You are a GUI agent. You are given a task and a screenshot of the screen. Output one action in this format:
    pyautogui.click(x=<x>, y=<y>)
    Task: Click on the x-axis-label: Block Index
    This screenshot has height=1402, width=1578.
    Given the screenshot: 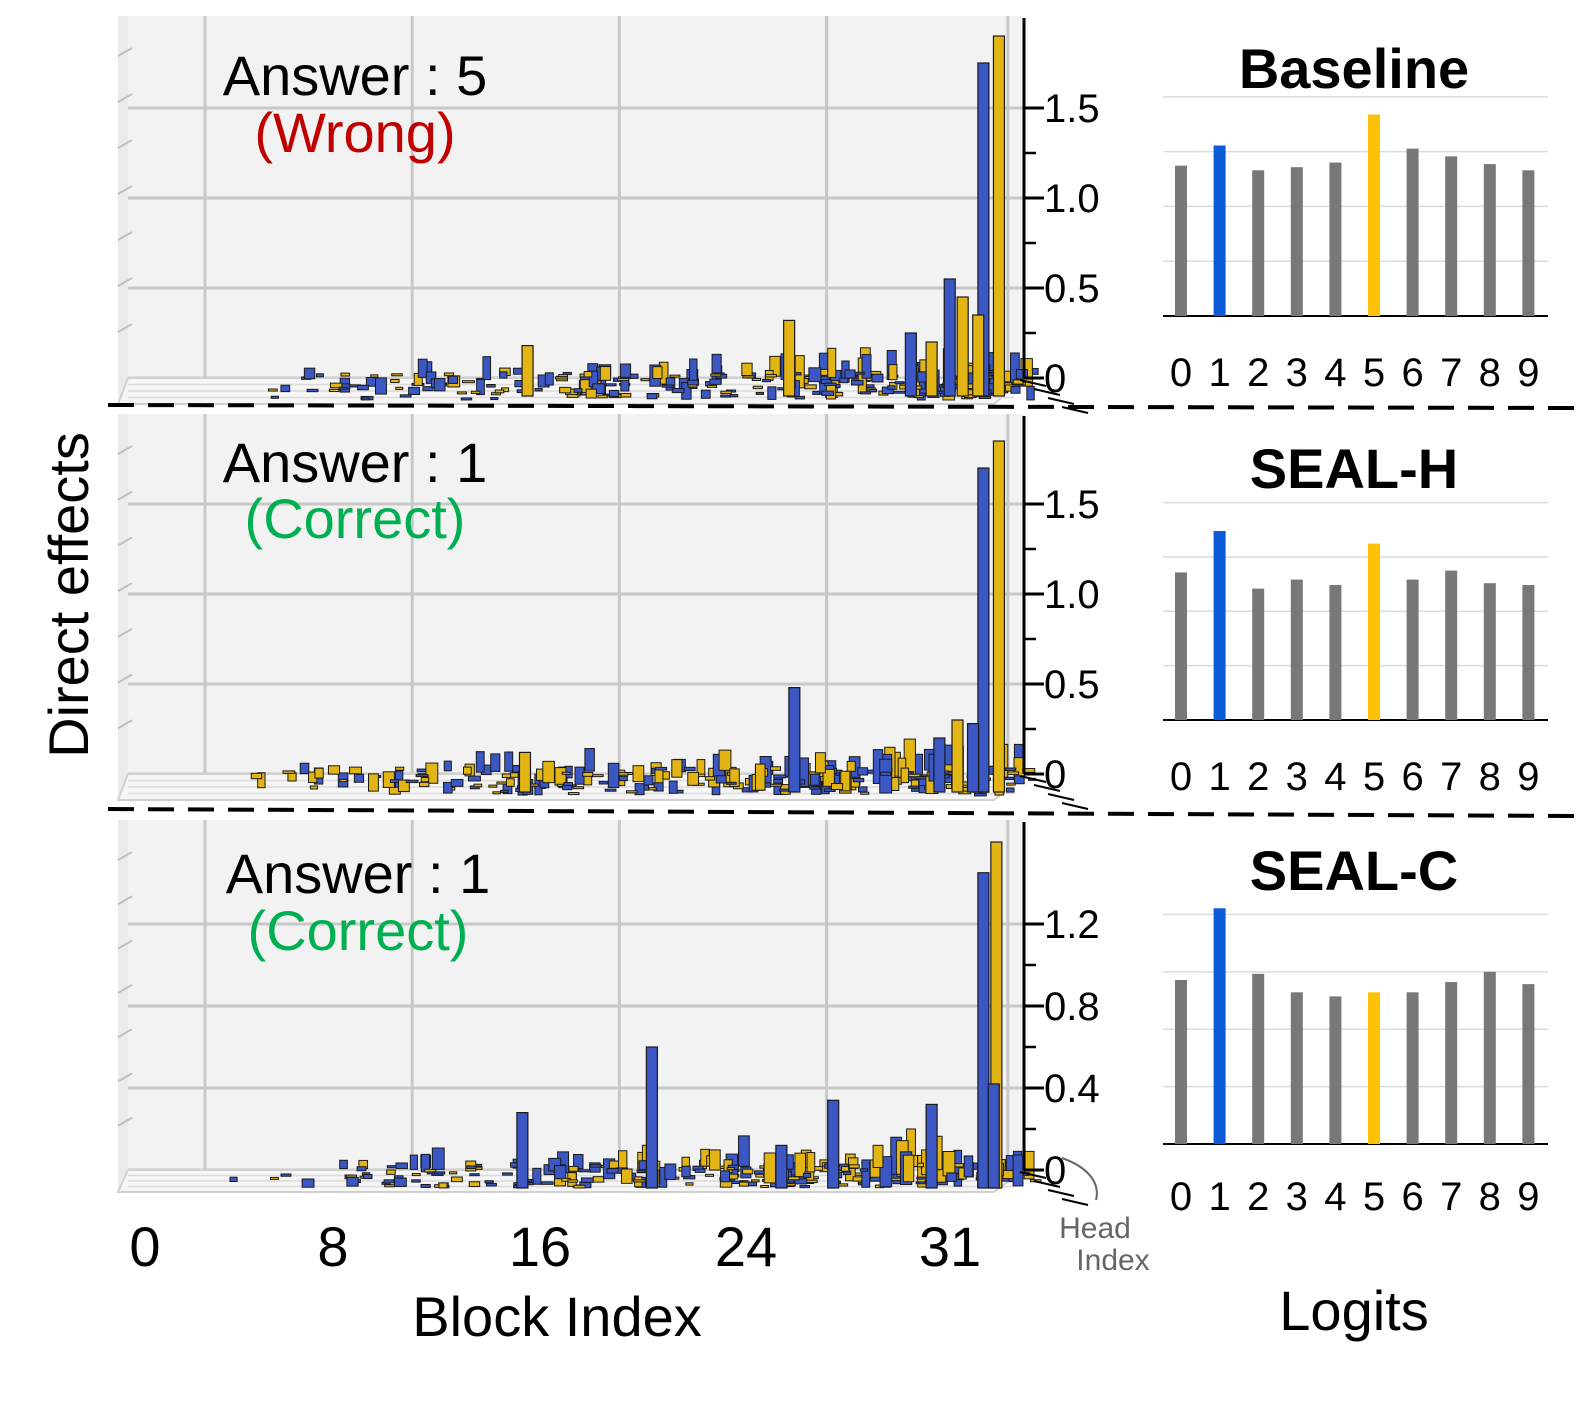 What is the action you would take?
    pyautogui.click(x=557, y=1316)
    